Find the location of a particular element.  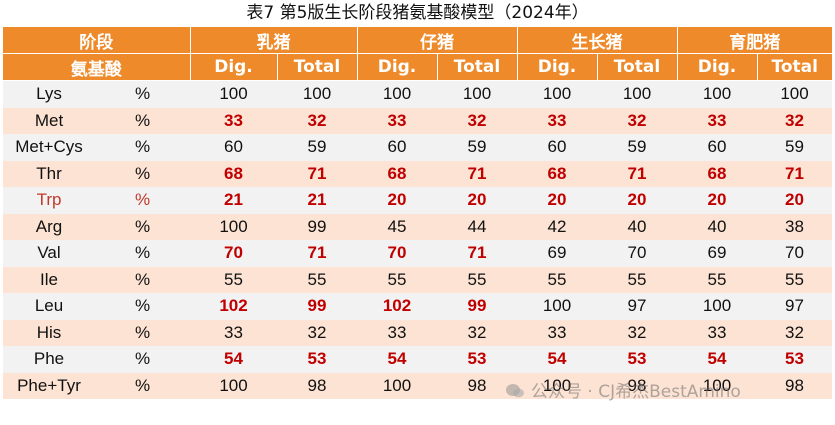

header-stage-grower: 生长猪 is located at coordinates (597, 40).